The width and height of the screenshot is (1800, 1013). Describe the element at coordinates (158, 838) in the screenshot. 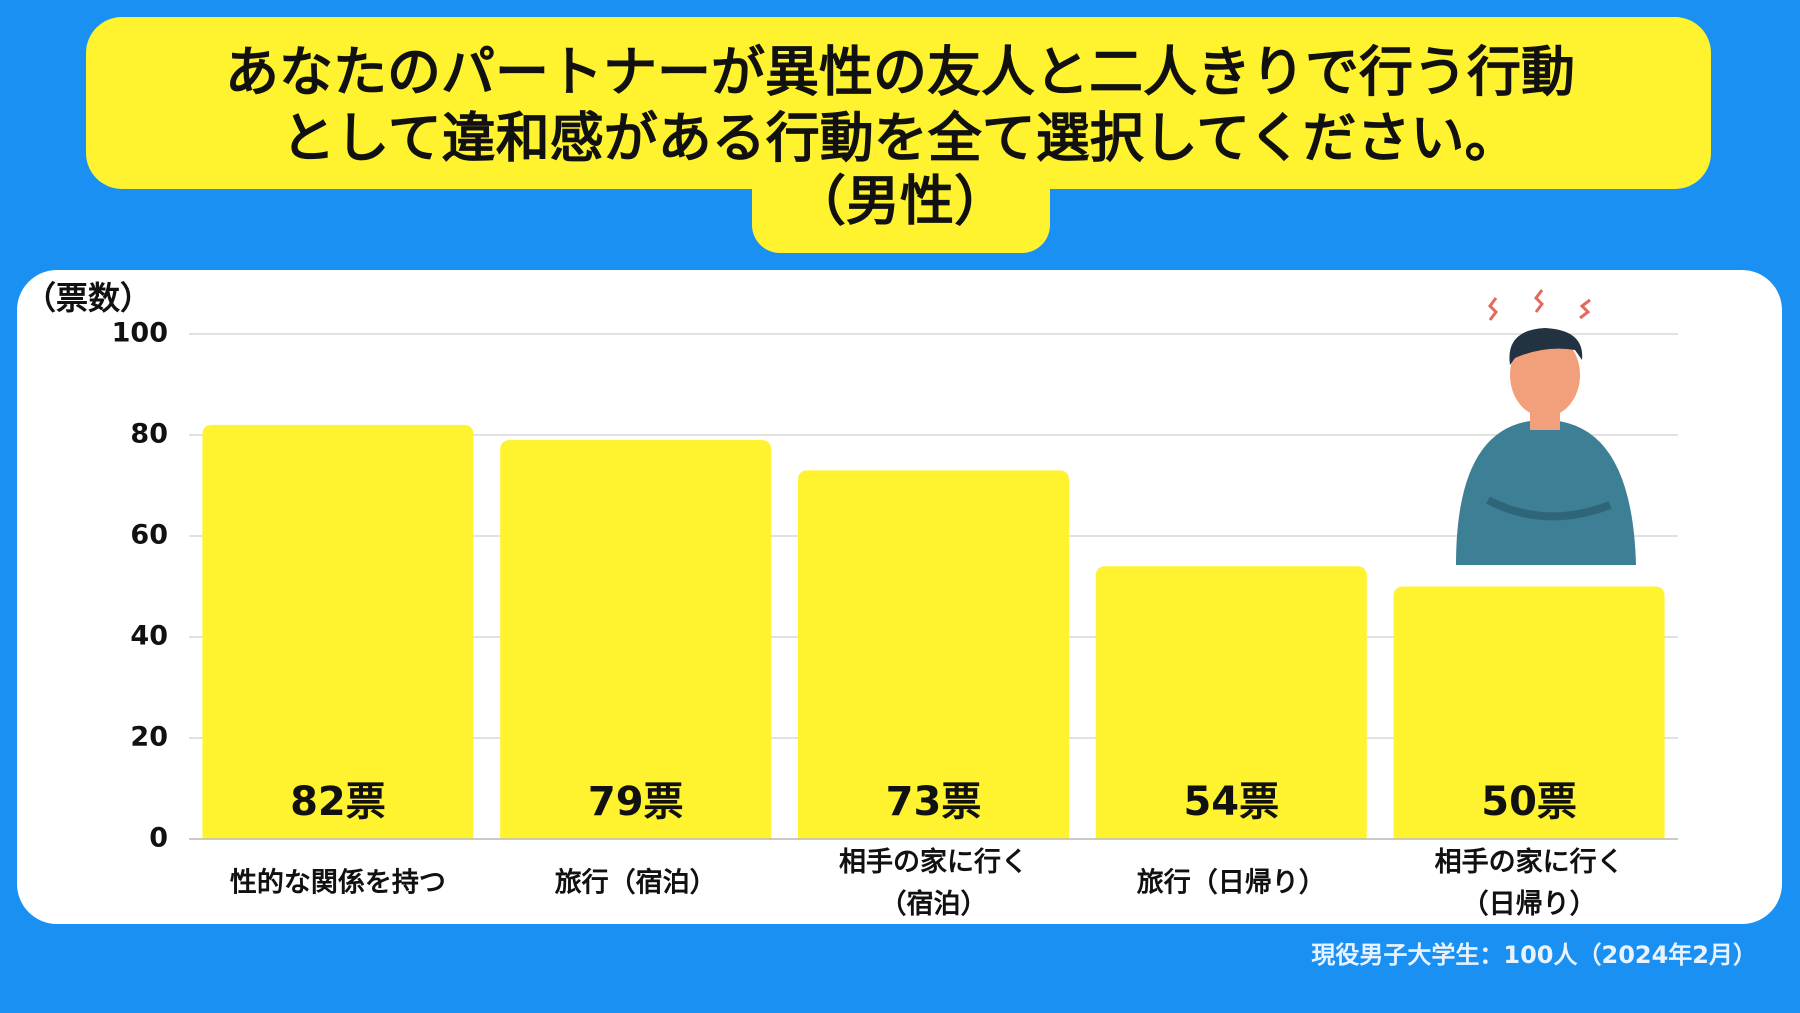

I see `y-tick-label: 0` at that location.